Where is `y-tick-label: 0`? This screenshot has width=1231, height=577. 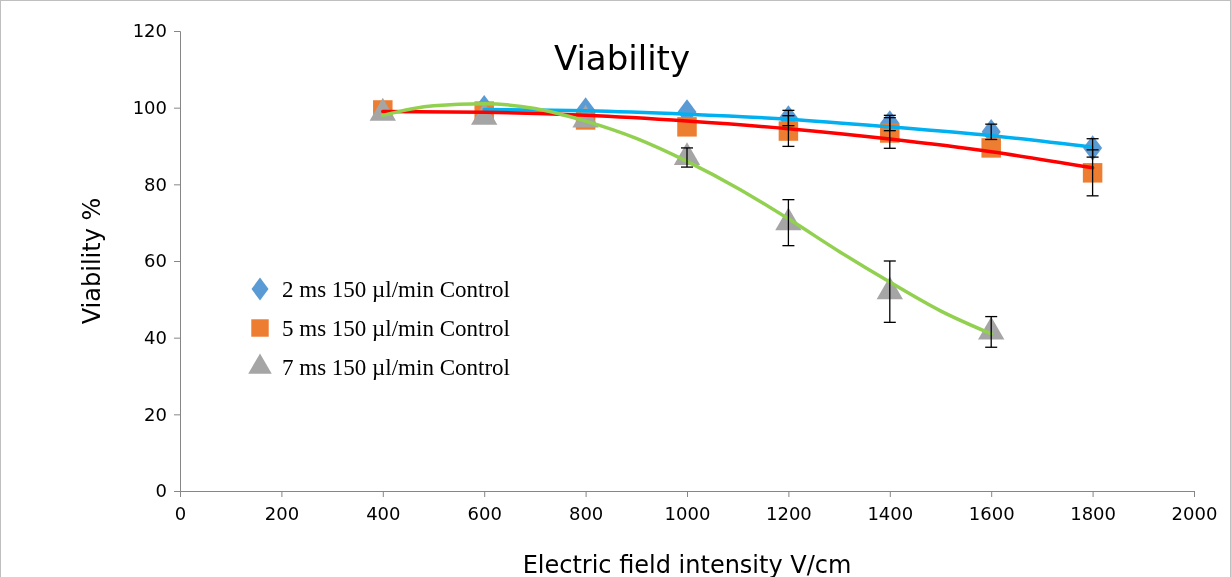
y-tick-label: 0 is located at coordinates (161, 491).